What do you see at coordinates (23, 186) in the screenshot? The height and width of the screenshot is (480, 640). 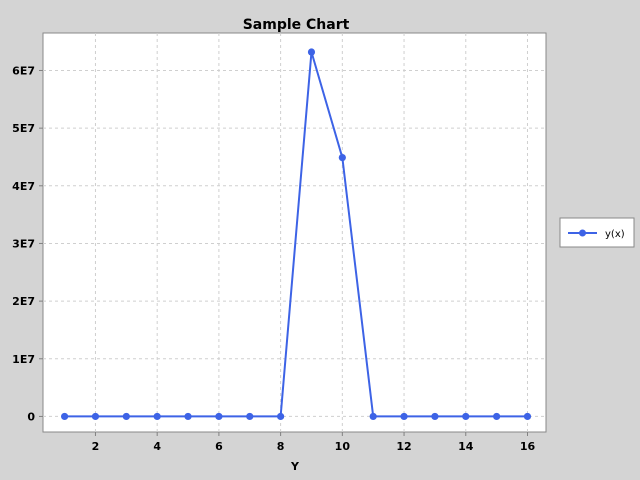 I see `y-tick-label: 4E7` at bounding box center [23, 186].